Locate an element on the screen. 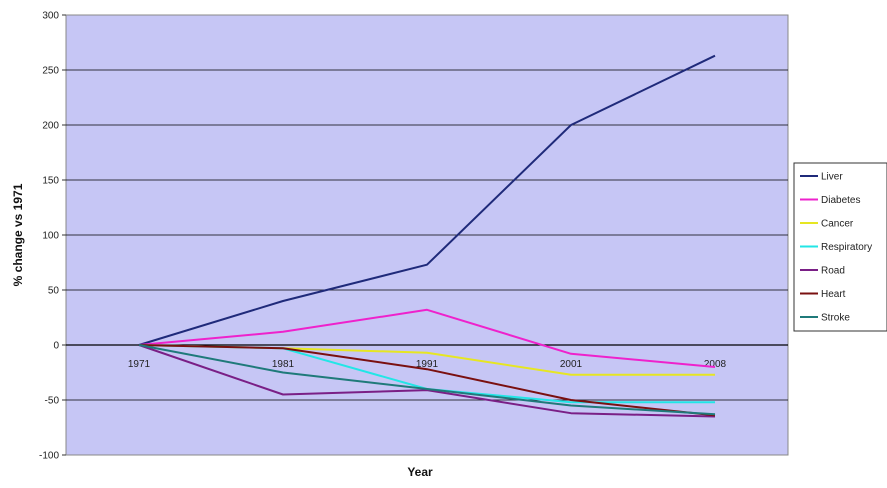 This screenshot has width=887, height=488. y-tick-label: 100 is located at coordinates (50, 236).